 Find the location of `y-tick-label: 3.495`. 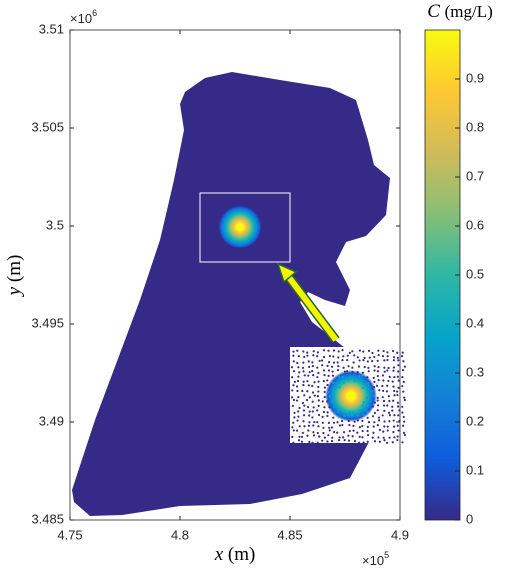

y-tick-label: 3.495 is located at coordinates (47, 322).